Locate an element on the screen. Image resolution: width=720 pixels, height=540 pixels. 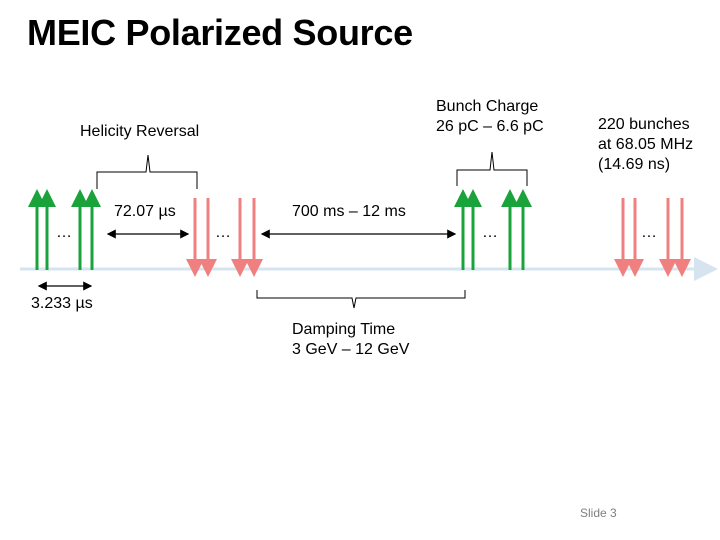
bunches-count: 220 bunches is located at coordinates (644, 124).